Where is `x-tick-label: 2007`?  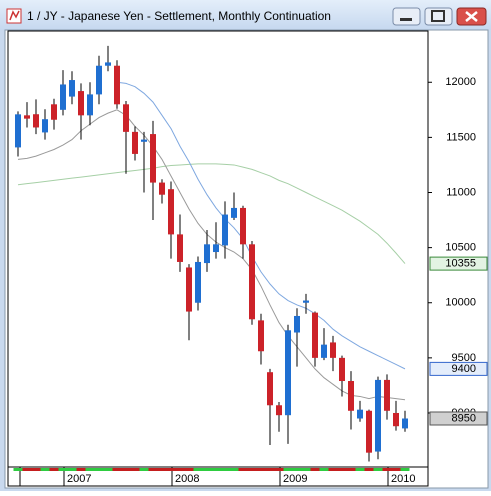 x-tick-label: 2007 is located at coordinates (79, 479).